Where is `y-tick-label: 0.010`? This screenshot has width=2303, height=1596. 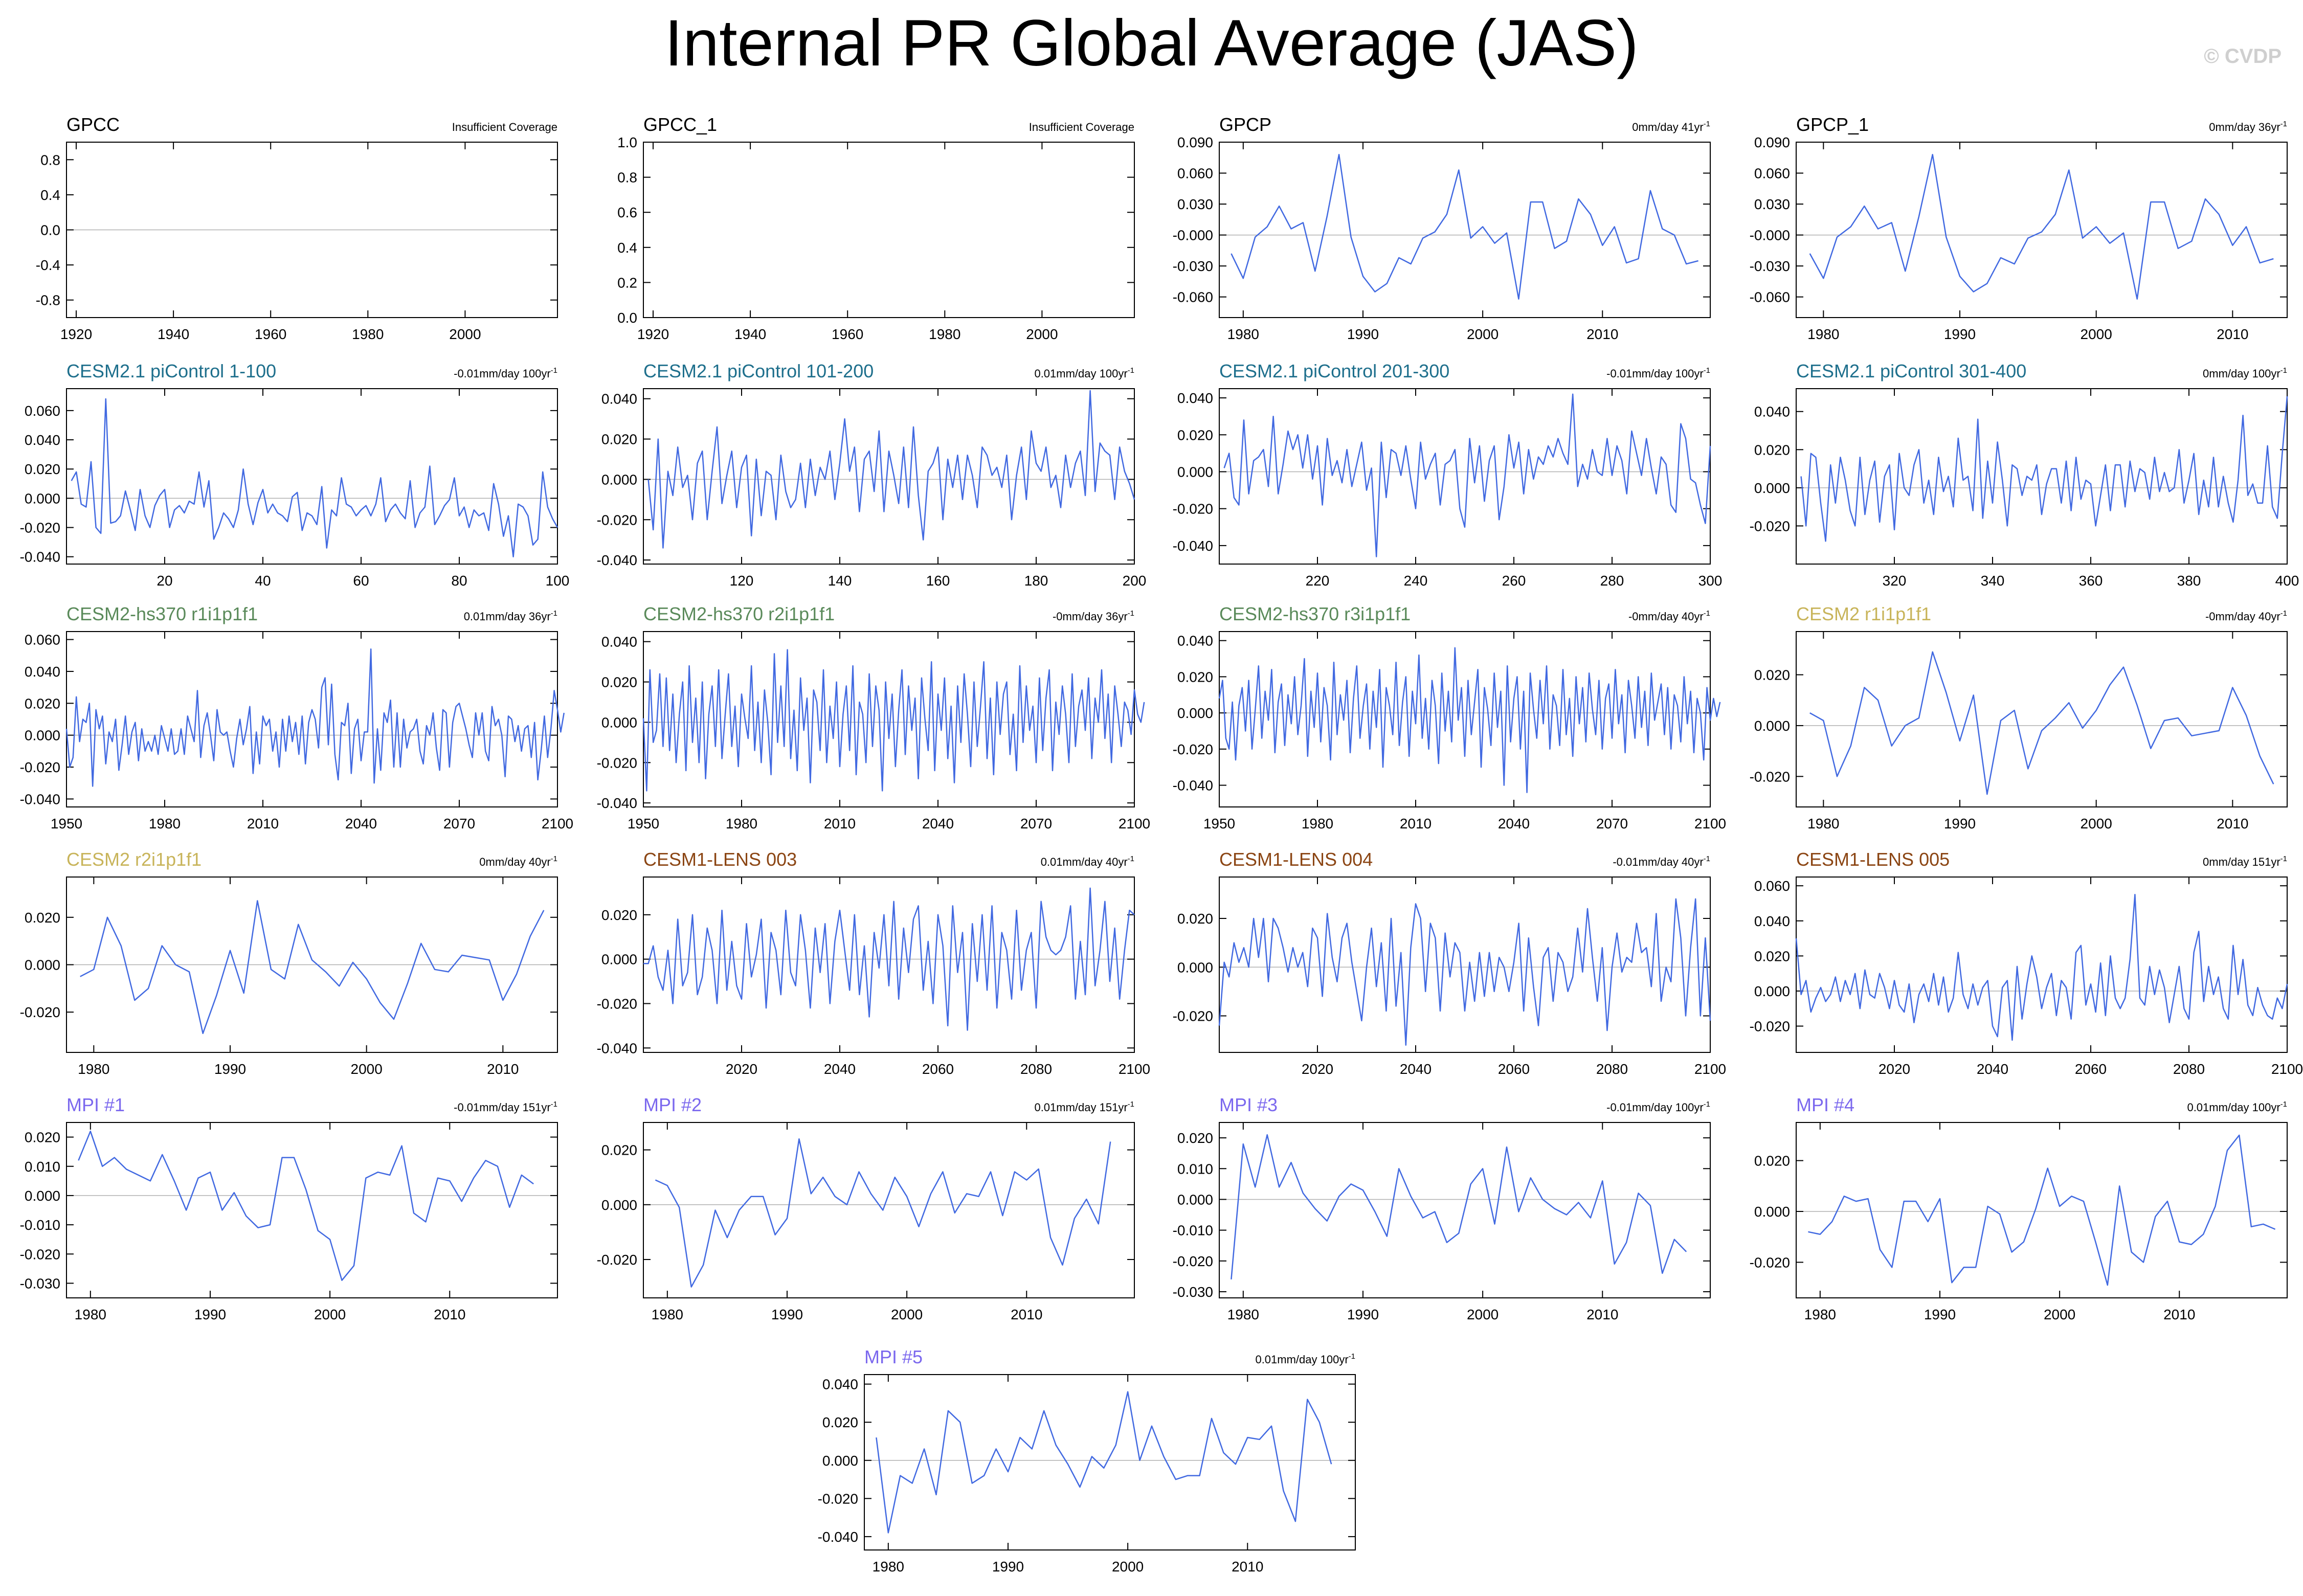
y-tick-label: 0.010 is located at coordinates (1195, 1169).